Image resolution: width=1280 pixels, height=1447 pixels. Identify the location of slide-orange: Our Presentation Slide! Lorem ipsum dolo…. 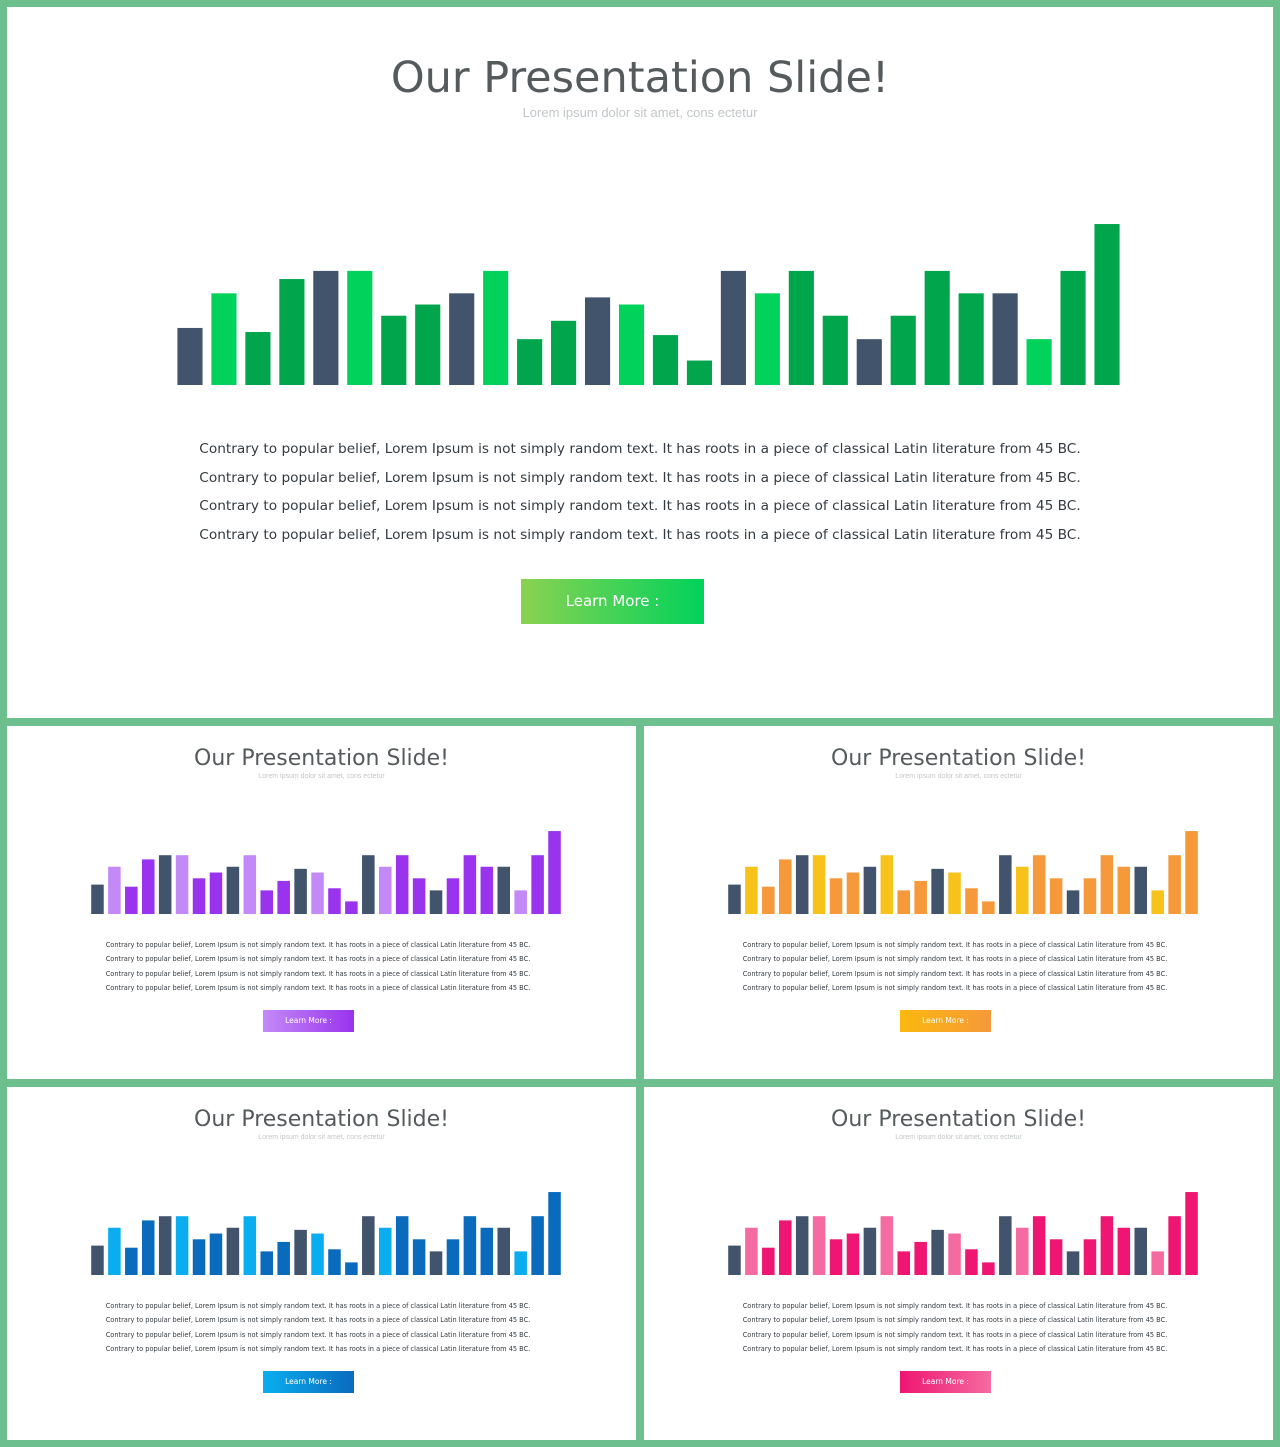
(958, 902).